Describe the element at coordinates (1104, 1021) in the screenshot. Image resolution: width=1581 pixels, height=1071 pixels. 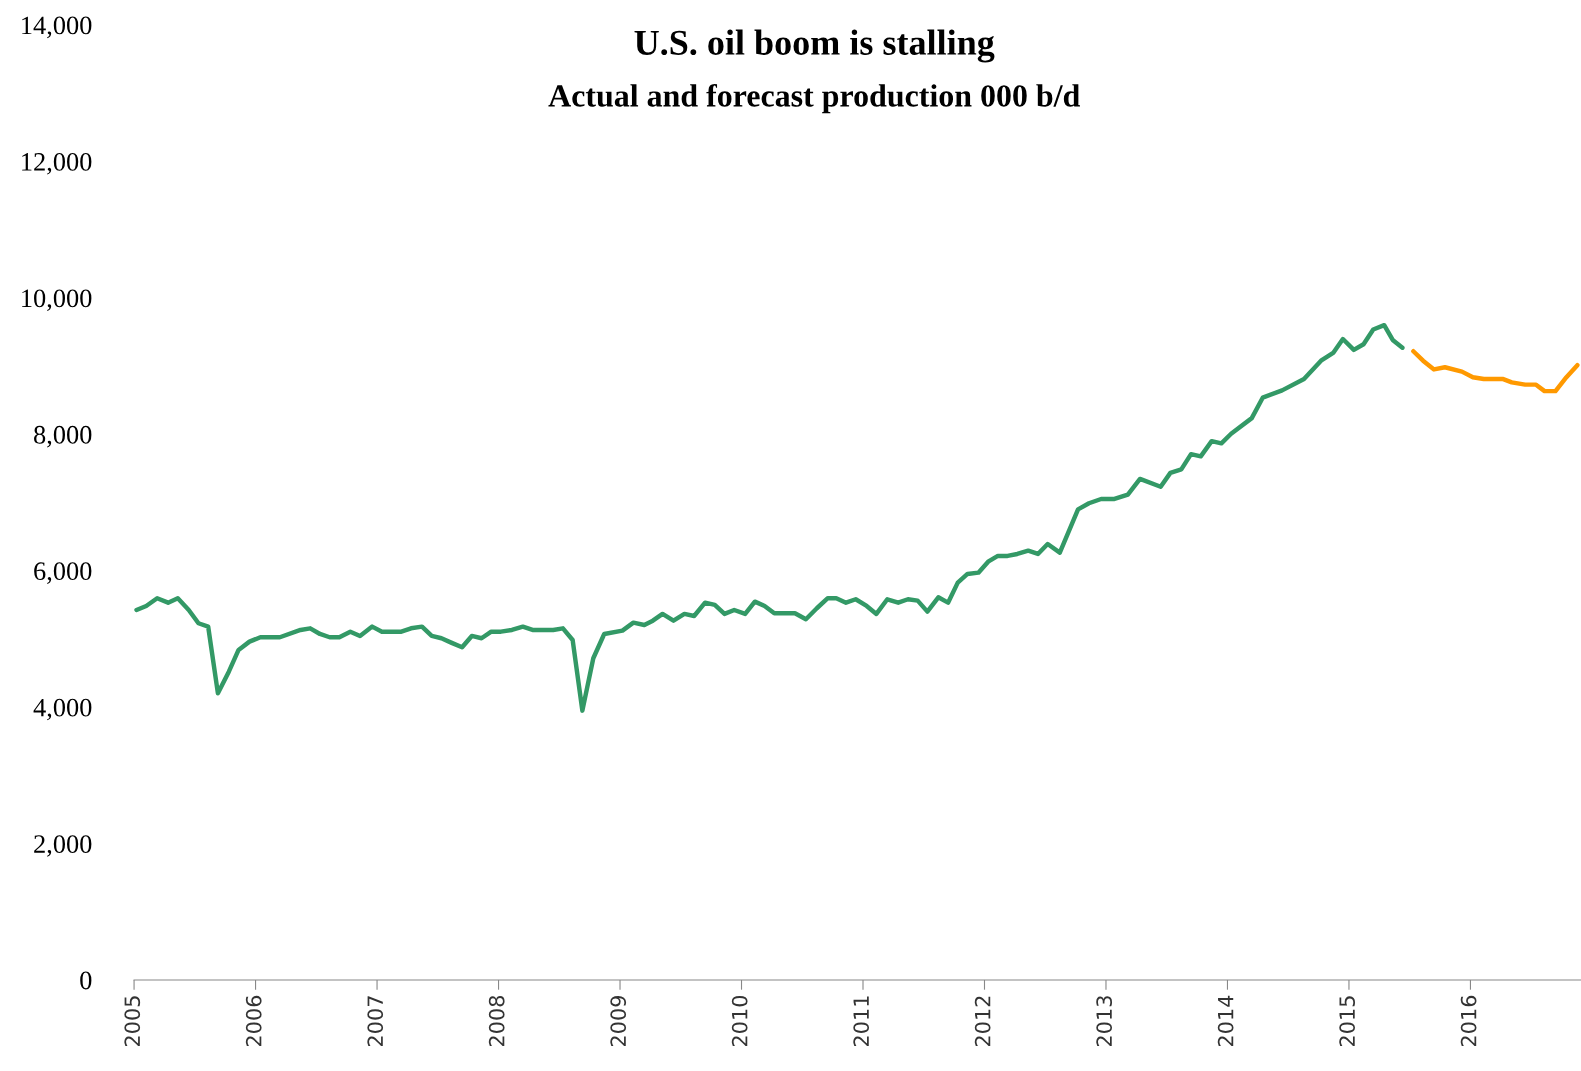
I see `x-tick-label: 2013` at that location.